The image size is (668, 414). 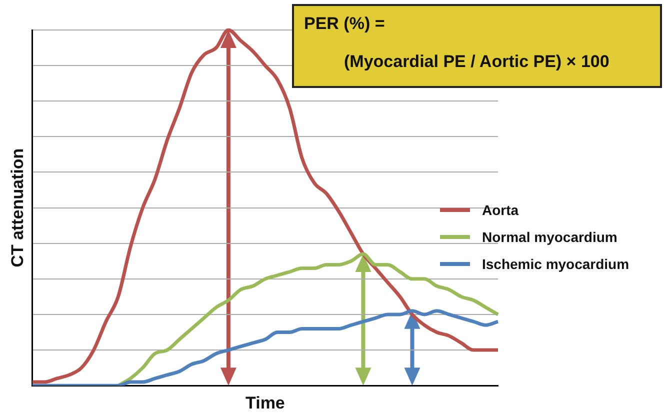 I want to click on legend-label: Ischemic myocardium, so click(x=556, y=264).